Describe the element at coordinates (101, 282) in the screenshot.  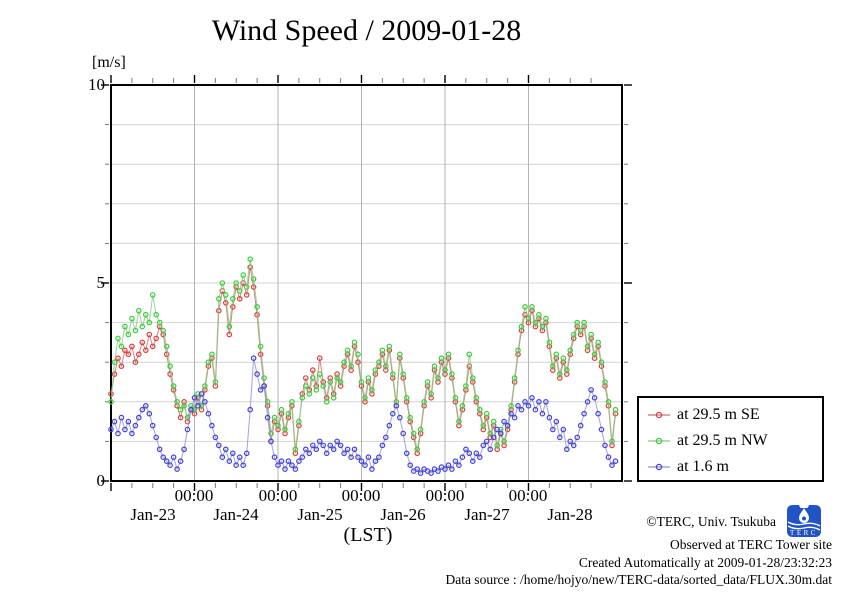
I see `y-tick-label-5: 5` at that location.